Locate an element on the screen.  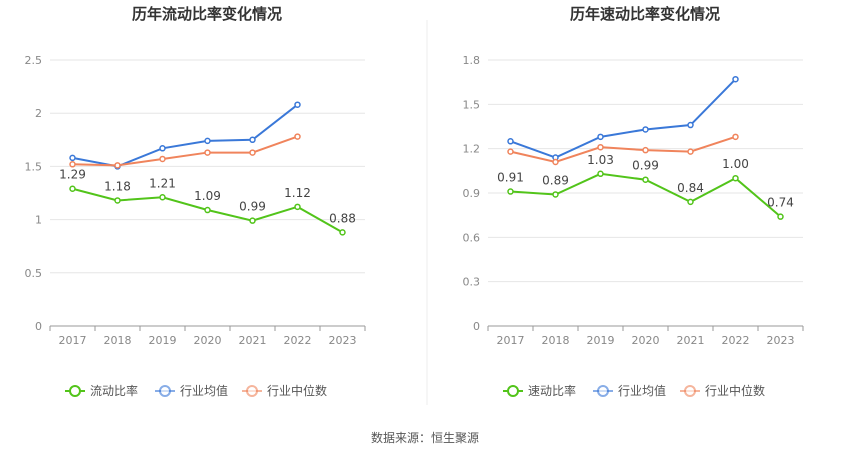
chart-title: 历年速动比率变化情况 is located at coordinates (645, 14).